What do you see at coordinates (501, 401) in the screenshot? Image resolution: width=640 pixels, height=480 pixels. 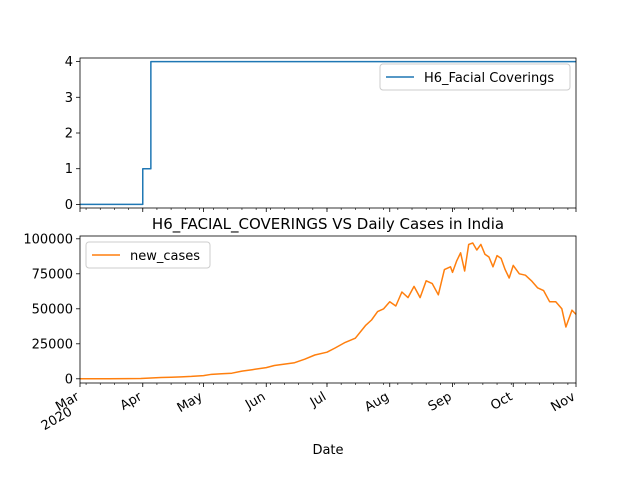 I see `x-tick-label: Oct` at bounding box center [501, 401].